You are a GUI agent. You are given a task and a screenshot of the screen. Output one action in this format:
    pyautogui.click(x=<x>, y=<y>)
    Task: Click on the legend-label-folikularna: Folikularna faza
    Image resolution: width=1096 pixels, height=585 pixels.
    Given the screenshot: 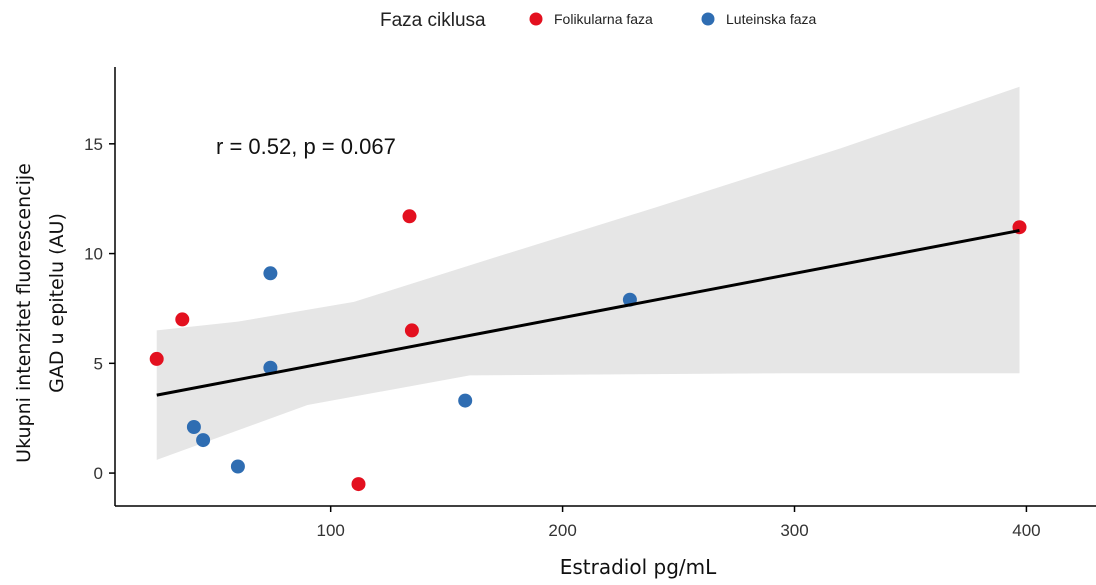 What is the action you would take?
    pyautogui.click(x=603, y=19)
    